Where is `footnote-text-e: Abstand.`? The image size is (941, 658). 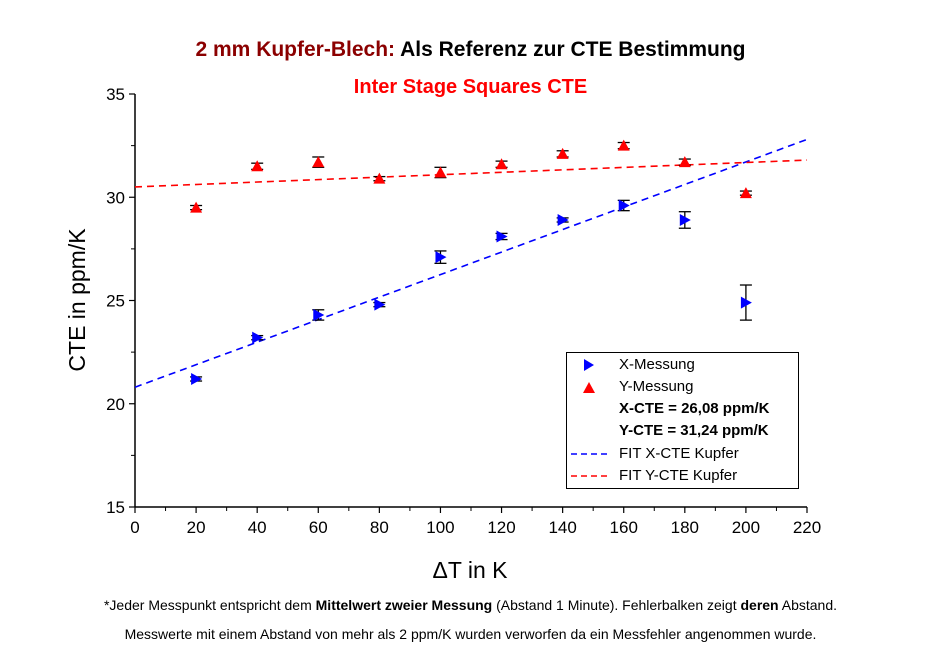 footnote-text-e: Abstand. is located at coordinates (807, 605).